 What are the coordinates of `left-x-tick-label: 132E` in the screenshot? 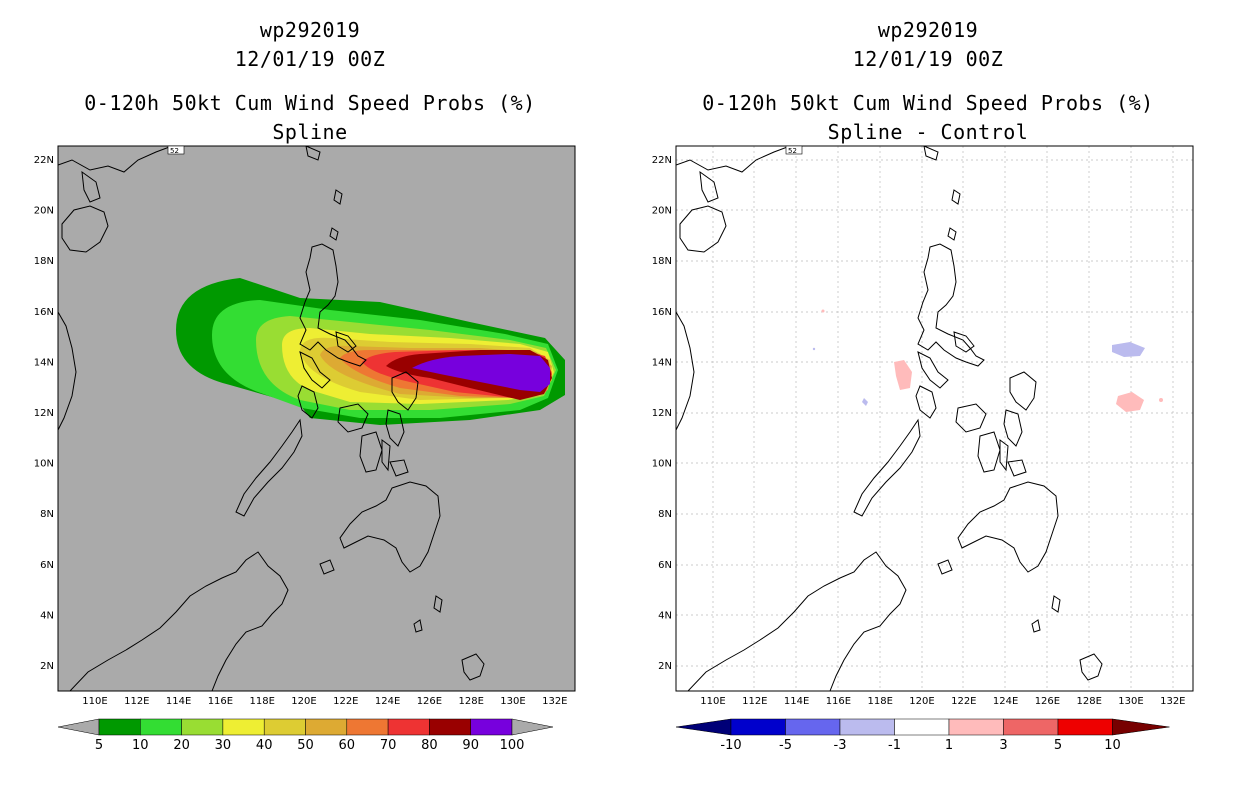 It's located at (554, 701).